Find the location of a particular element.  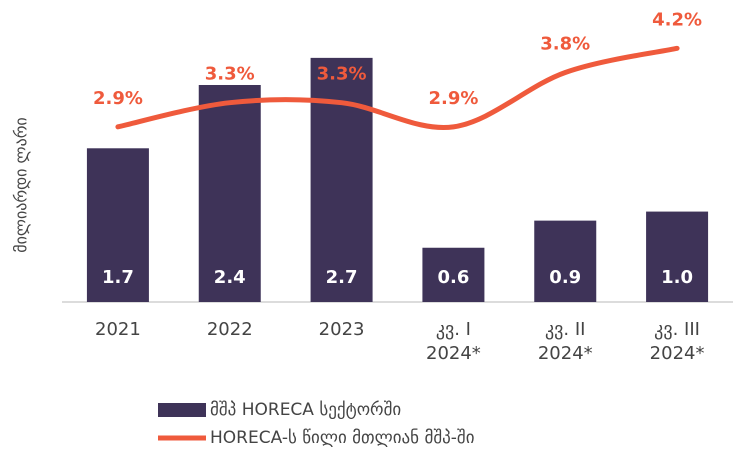

bar-value-label: 2.4 is located at coordinates (230, 277).